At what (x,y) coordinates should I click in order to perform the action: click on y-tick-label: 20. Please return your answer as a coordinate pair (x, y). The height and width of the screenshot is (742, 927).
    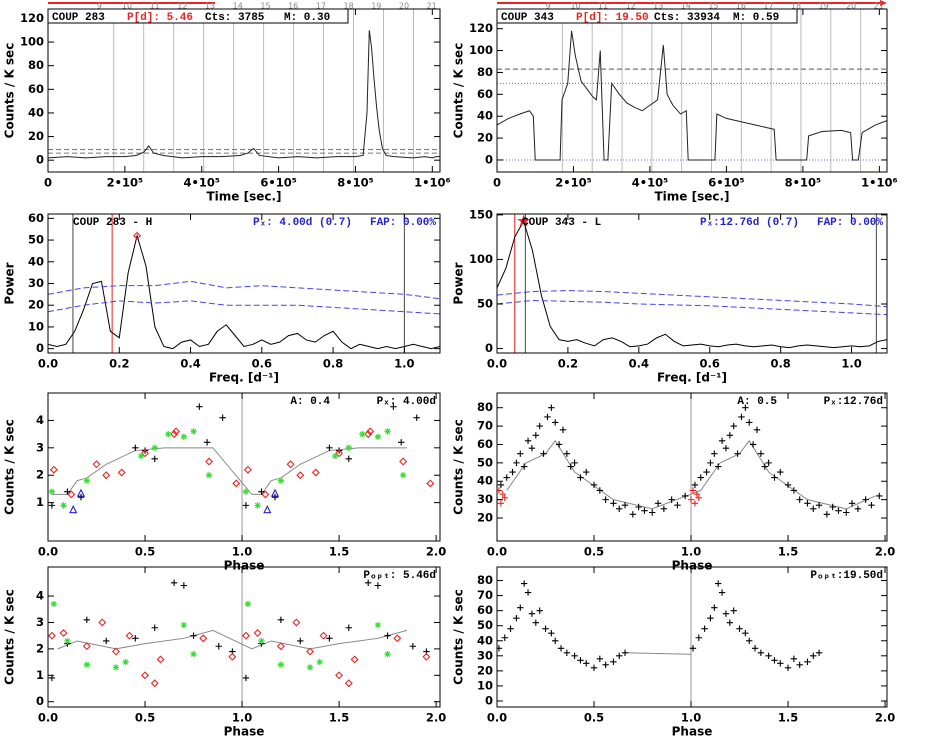
    Looking at the image, I should click on (485, 138).